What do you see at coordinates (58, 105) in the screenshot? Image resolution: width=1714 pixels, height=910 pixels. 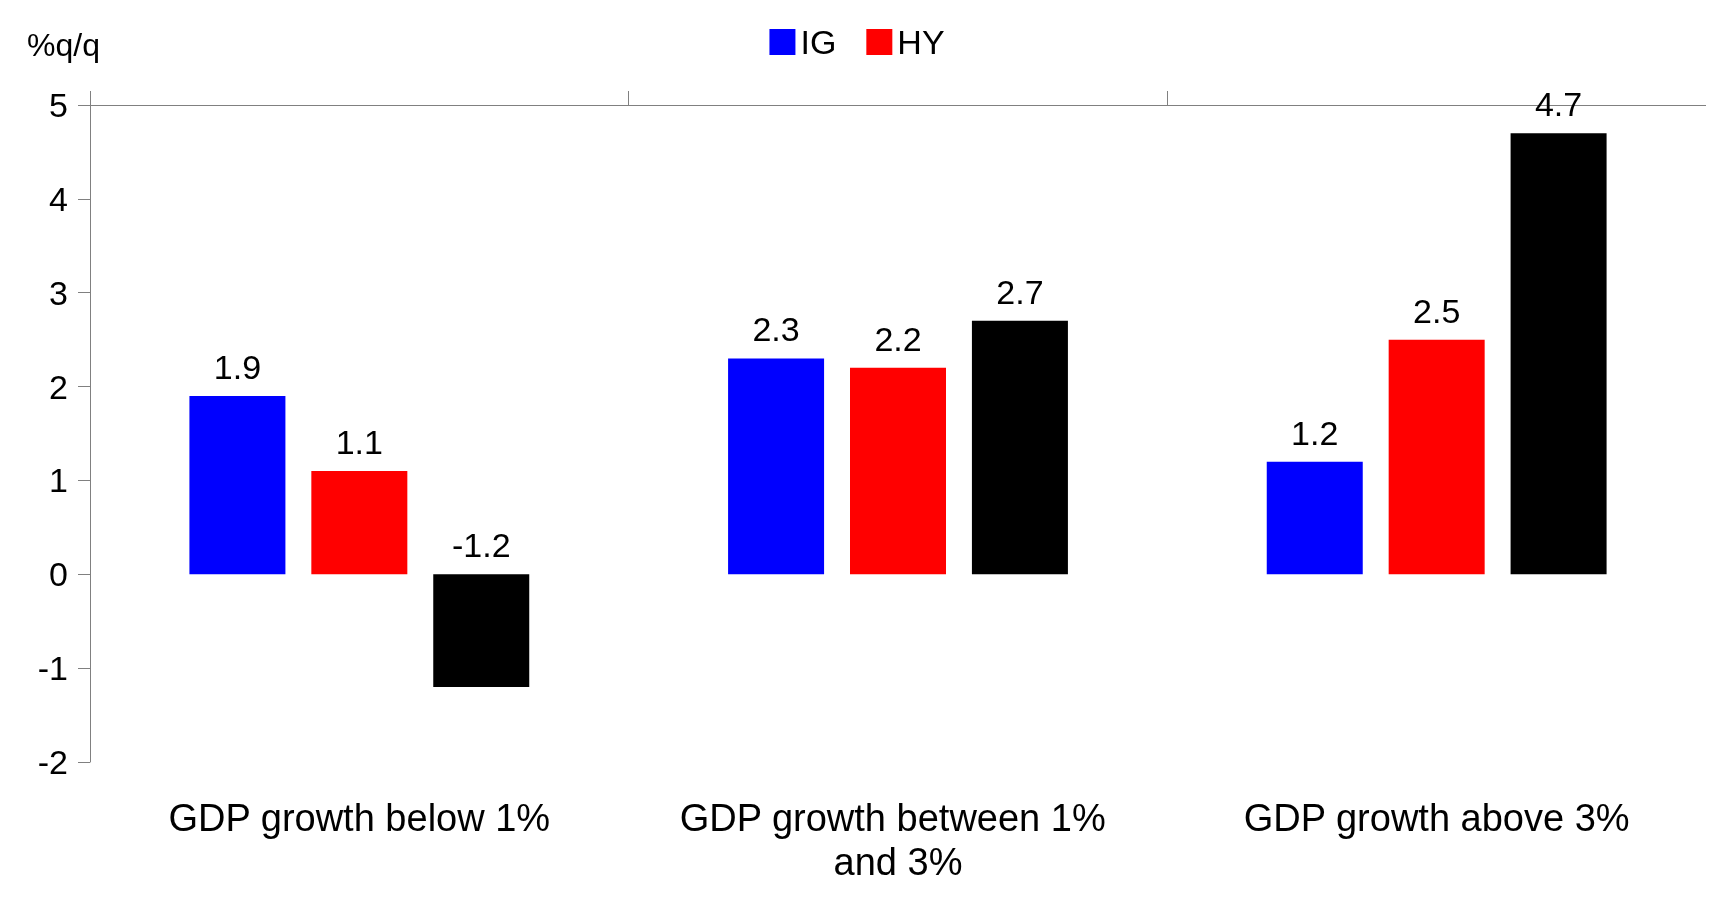 I see `y-tick-label: 5` at bounding box center [58, 105].